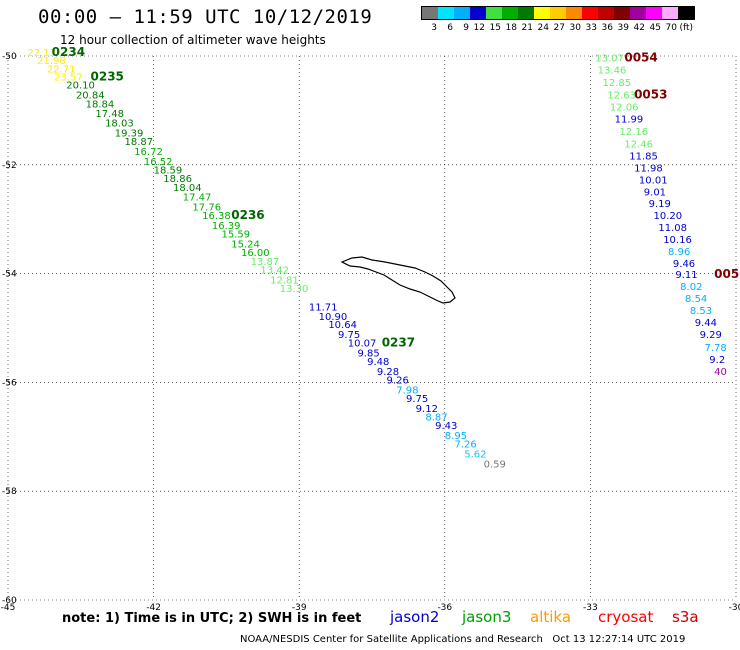  What do you see at coordinates (643, 156) in the screenshot?
I see `wave-height-point: 11.85` at bounding box center [643, 156].